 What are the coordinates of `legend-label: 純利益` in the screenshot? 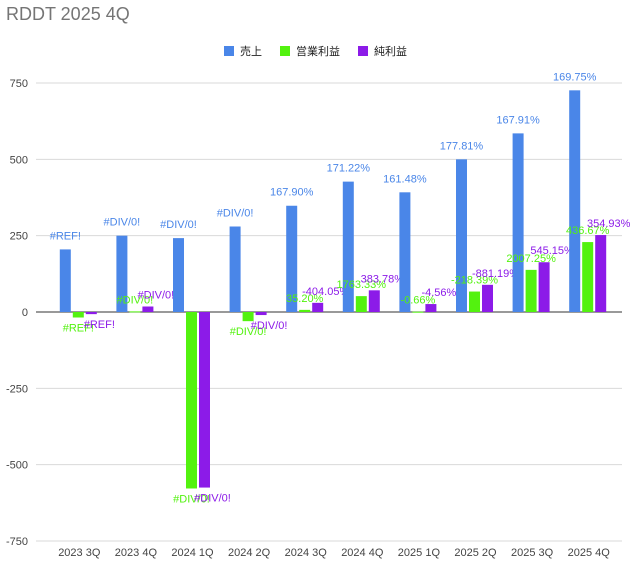 It's located at (390, 51).